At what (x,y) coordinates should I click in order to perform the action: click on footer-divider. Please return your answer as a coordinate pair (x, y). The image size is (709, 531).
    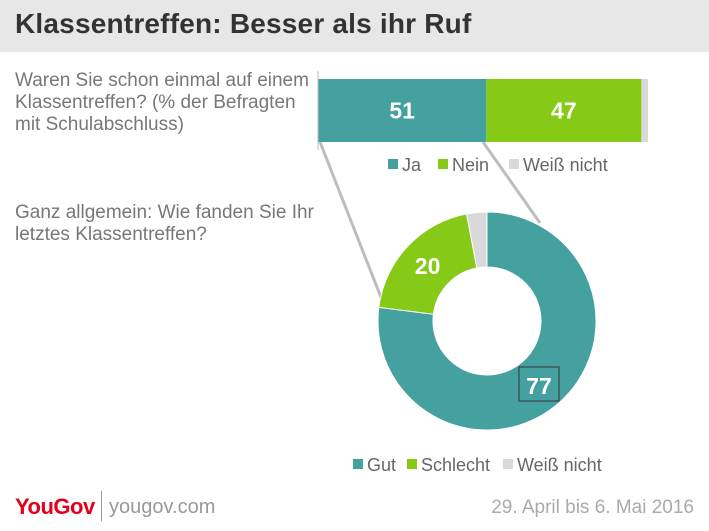
    Looking at the image, I should click on (101, 506).